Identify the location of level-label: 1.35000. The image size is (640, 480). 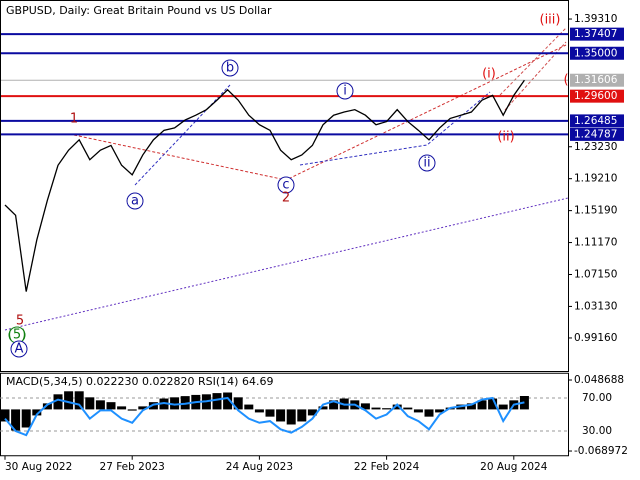
(595, 53).